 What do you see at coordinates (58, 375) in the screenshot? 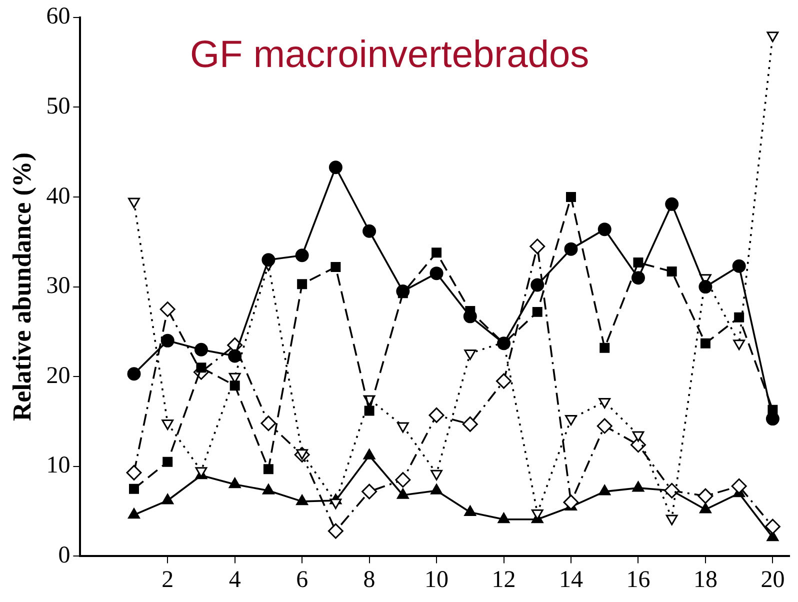
I see `y-tick-label: 20` at bounding box center [58, 375].